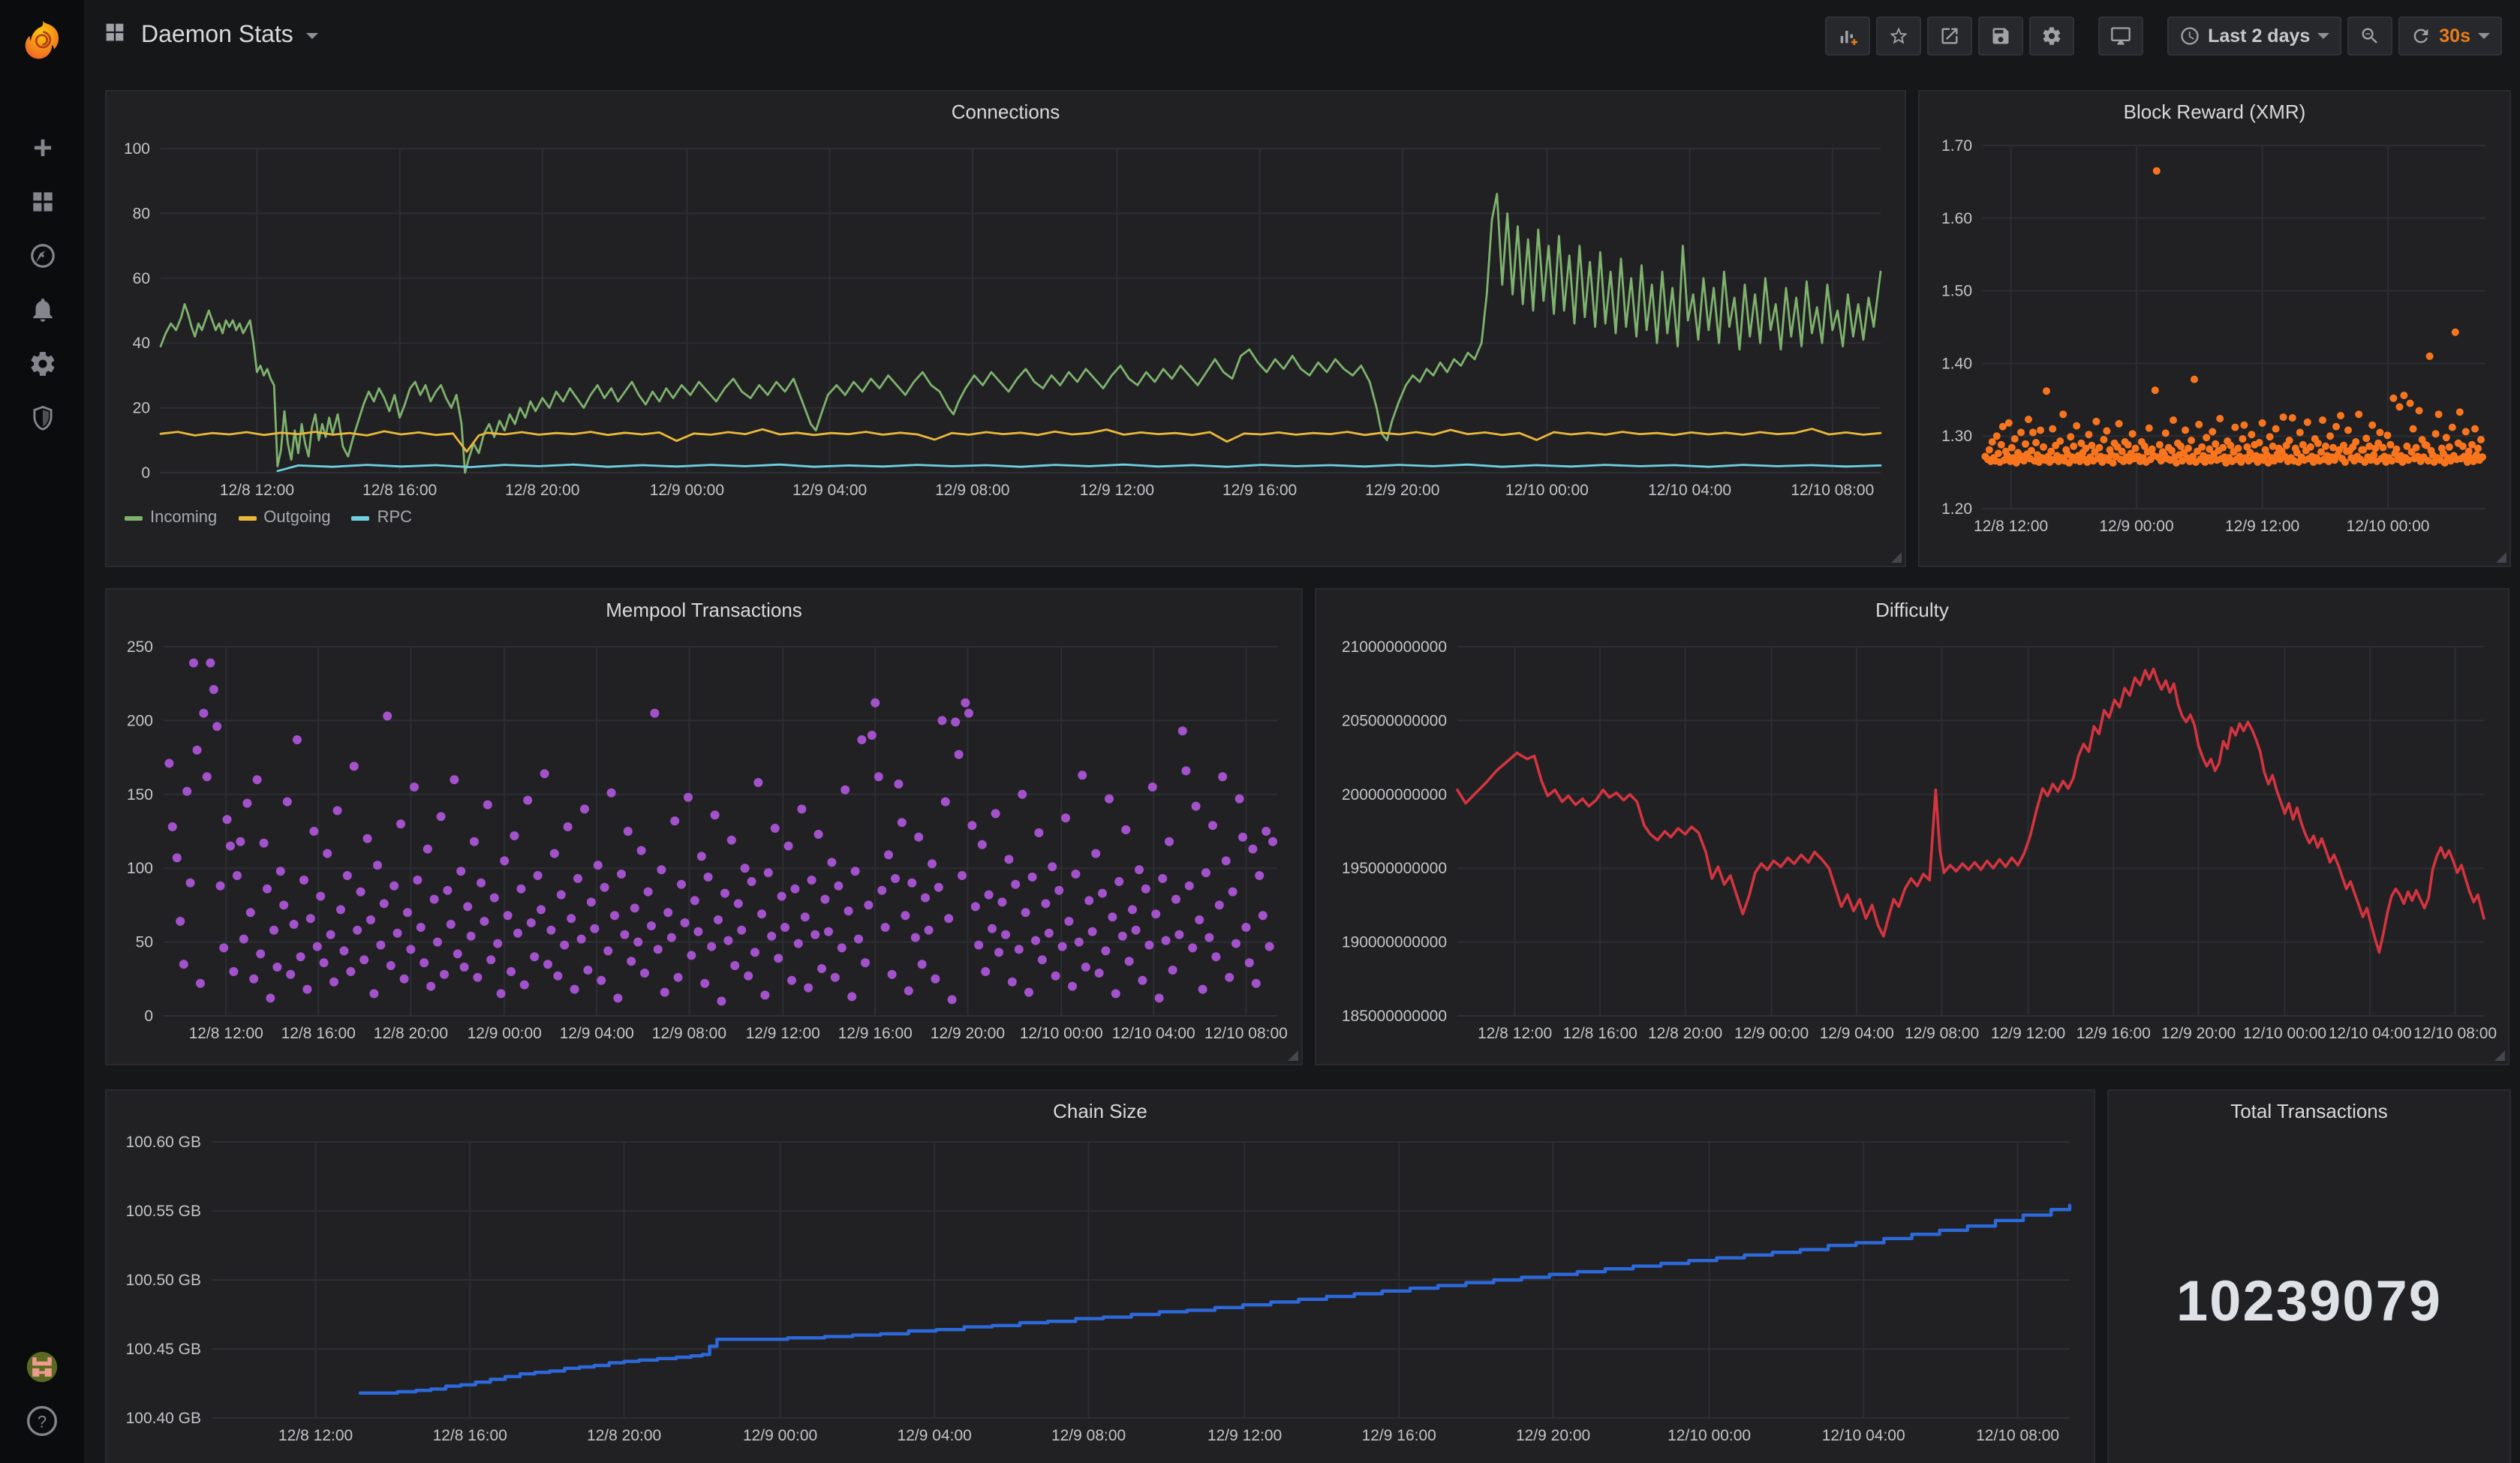 The width and height of the screenshot is (2520, 1463). I want to click on time-range-button: Last 2 days, so click(2254, 36).